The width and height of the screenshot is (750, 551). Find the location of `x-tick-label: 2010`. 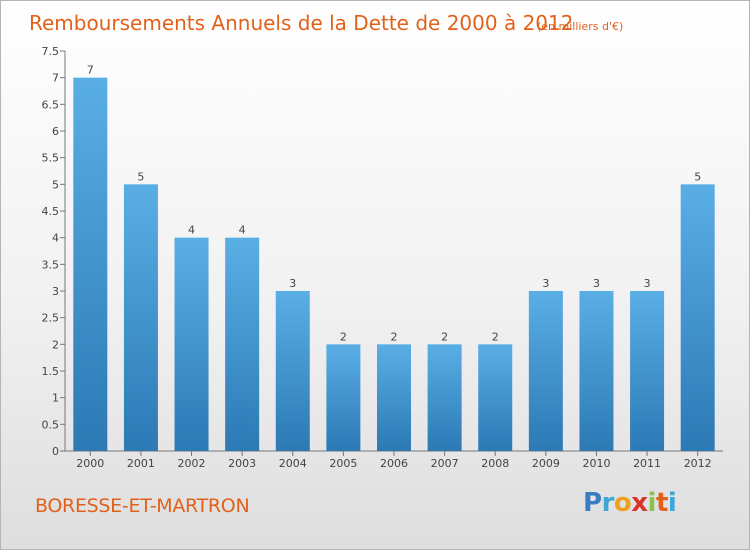

x-tick-label: 2010 is located at coordinates (596, 463).